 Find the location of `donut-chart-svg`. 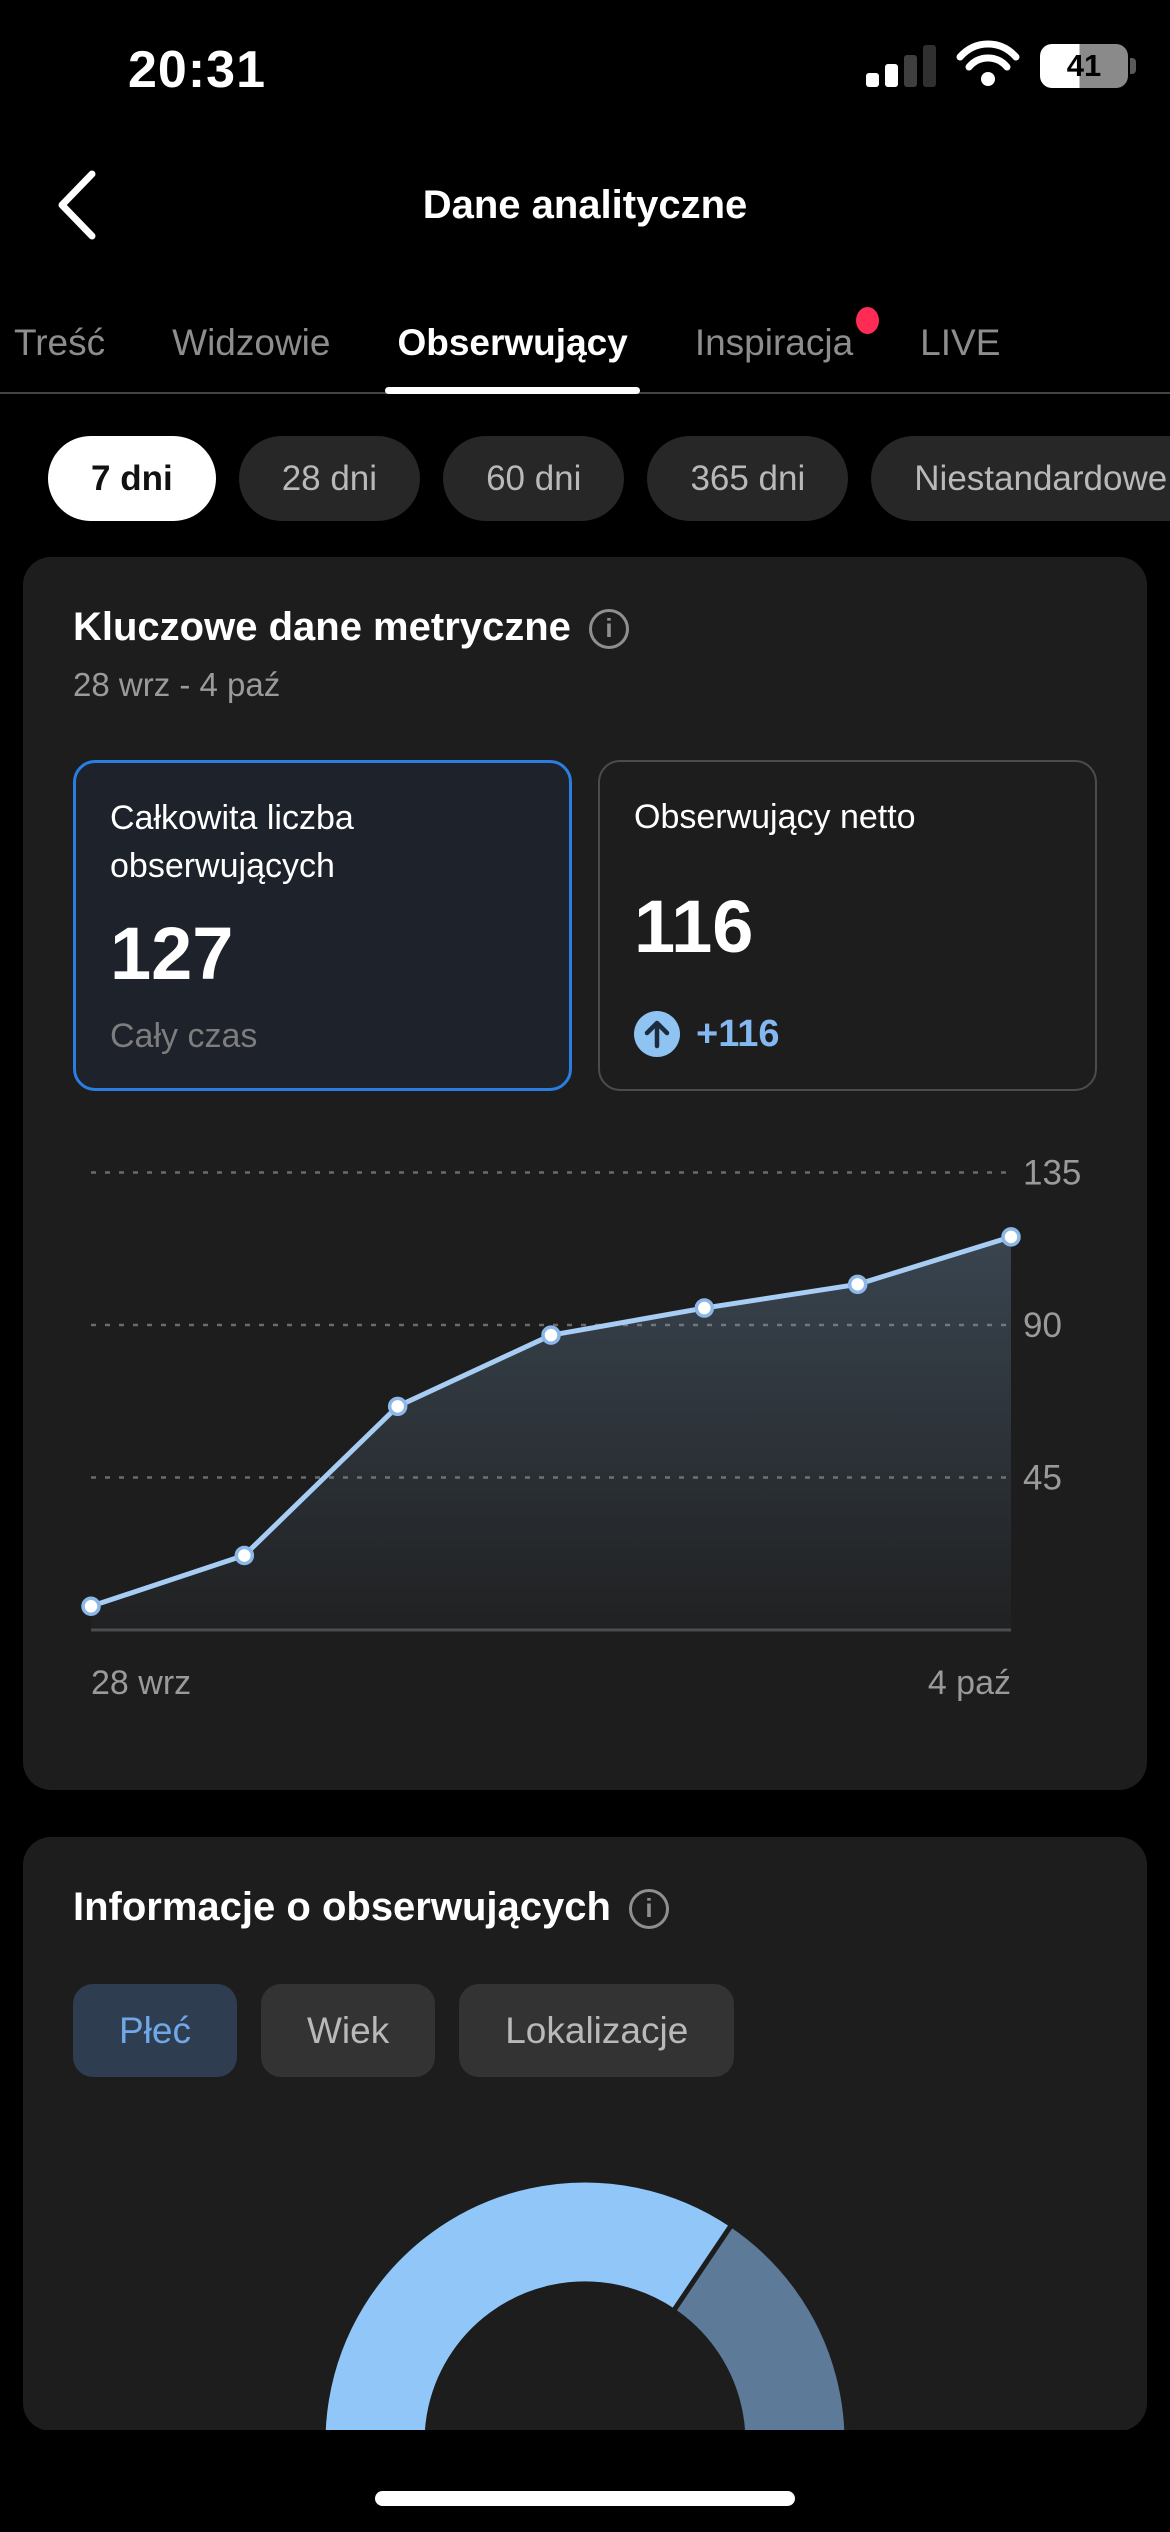

donut-chart-svg is located at coordinates (585, 2304).